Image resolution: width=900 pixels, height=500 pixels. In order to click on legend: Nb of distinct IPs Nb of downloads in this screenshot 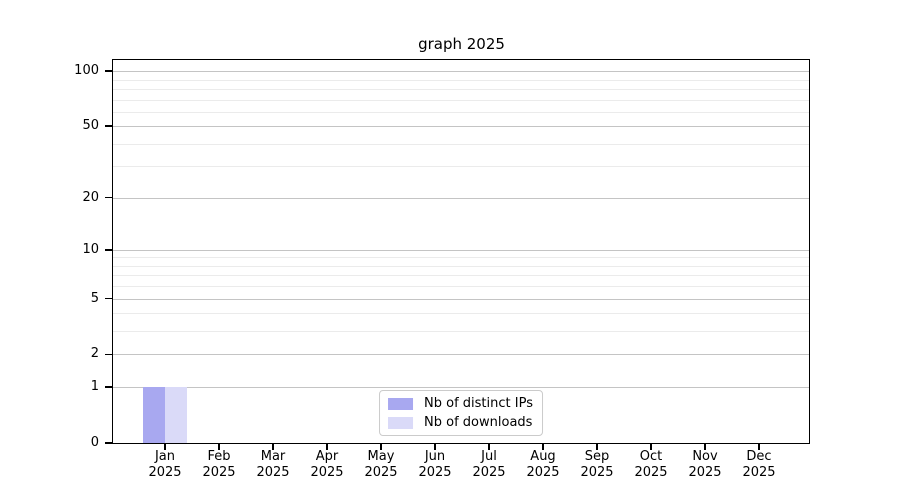, I will do `click(461, 413)`.